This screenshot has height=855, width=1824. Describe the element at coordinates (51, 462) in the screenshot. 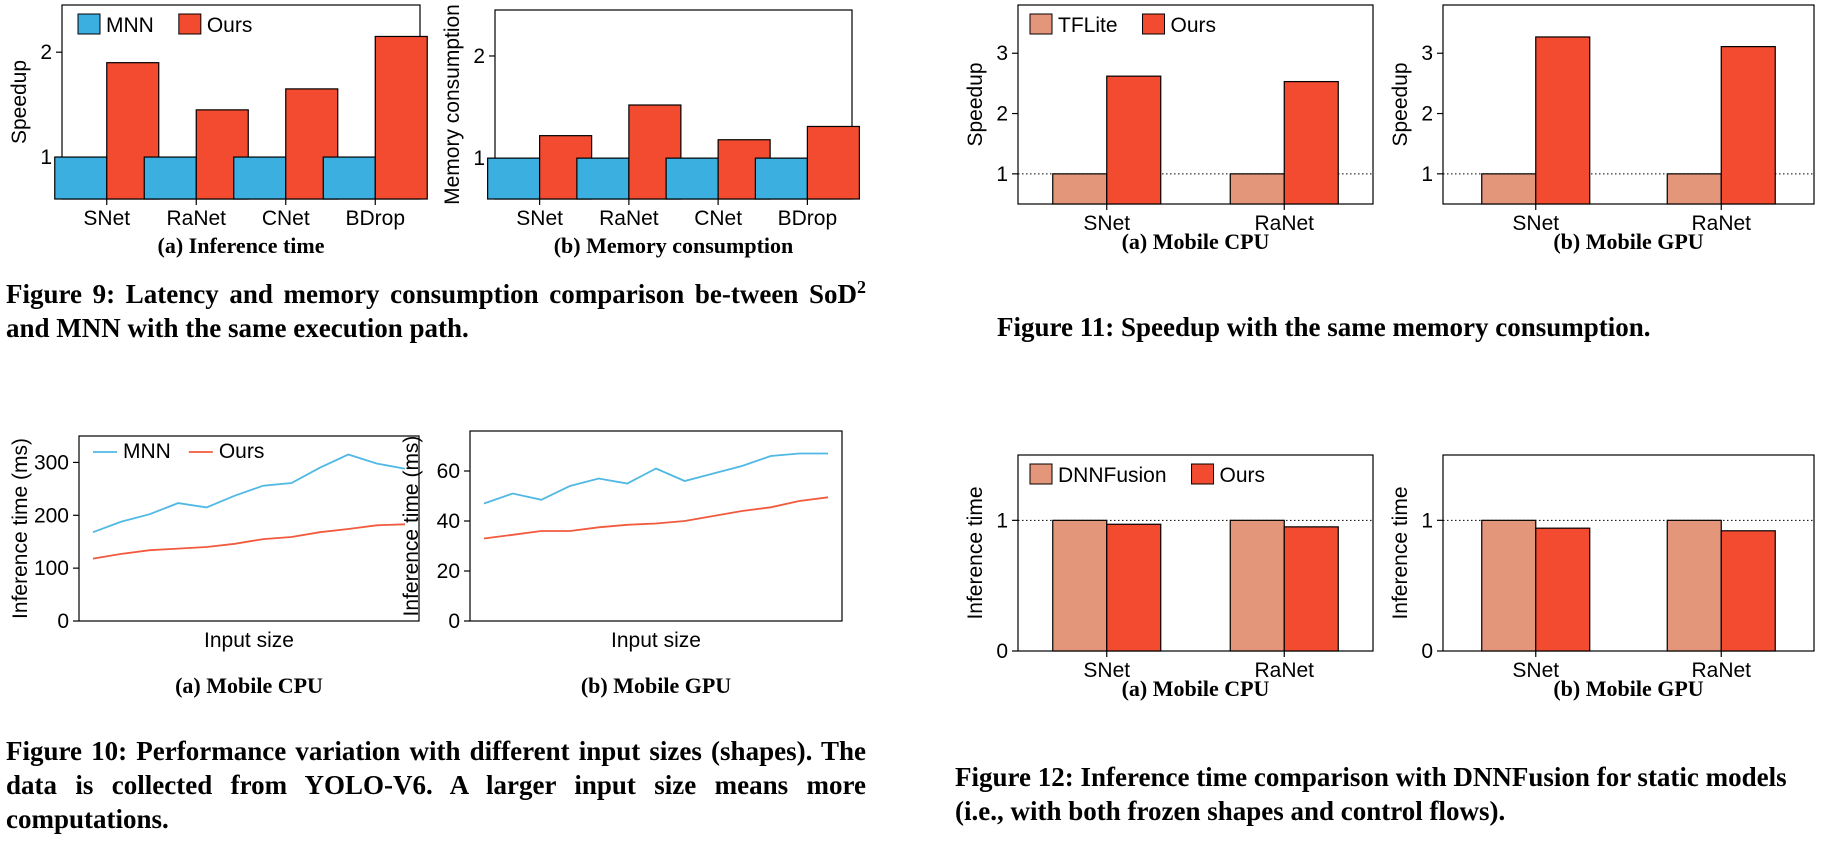

I see `y-tick-label: 300` at that location.